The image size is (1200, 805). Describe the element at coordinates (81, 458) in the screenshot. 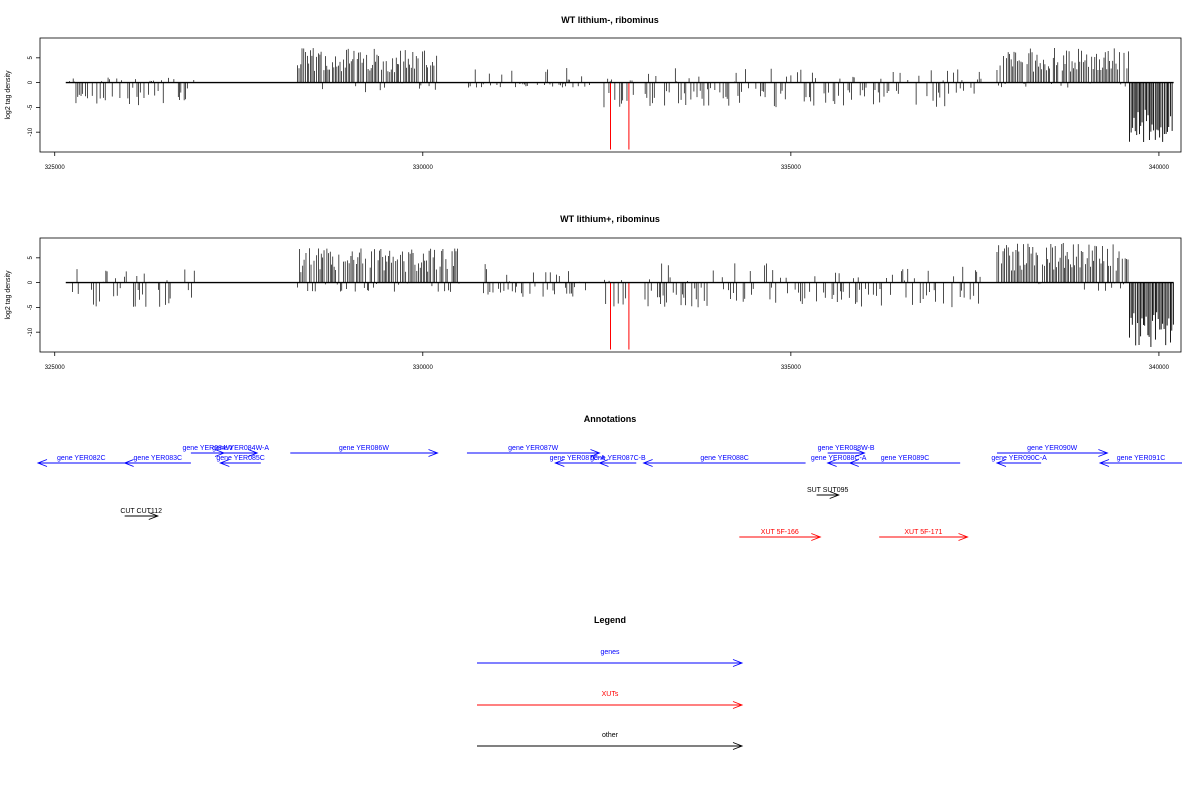

I see `gene-feature-label: gene YER082C` at that location.